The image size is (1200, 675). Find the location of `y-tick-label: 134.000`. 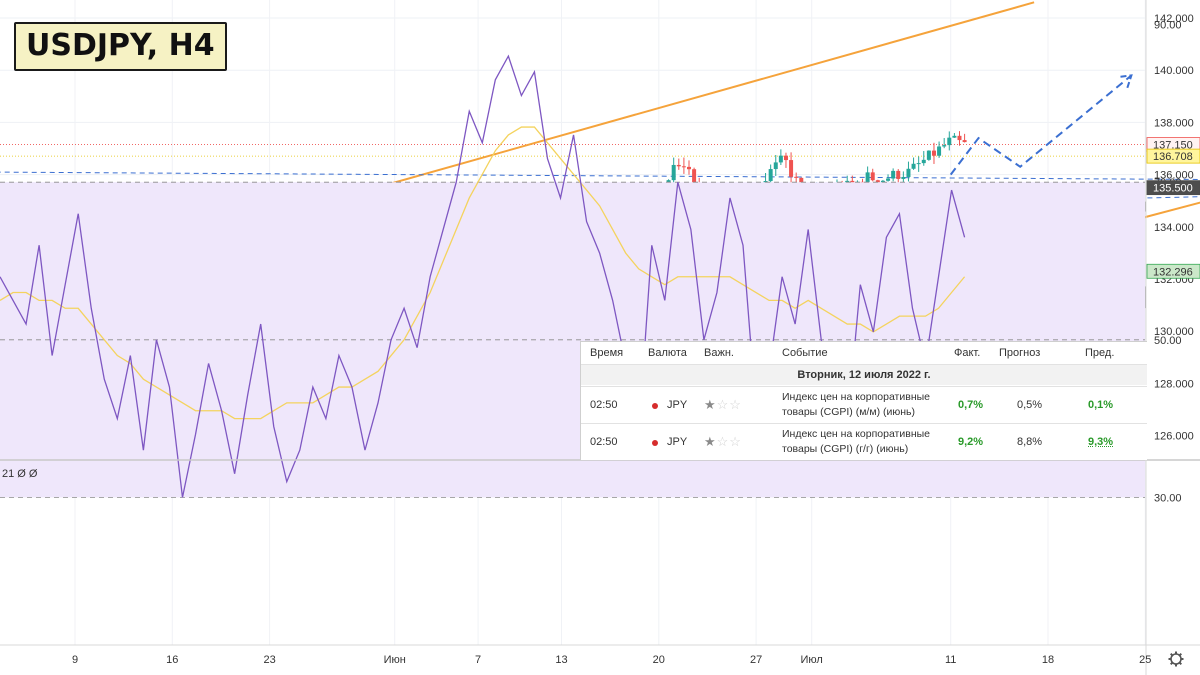

y-tick-label: 134.000 is located at coordinates (1174, 228).